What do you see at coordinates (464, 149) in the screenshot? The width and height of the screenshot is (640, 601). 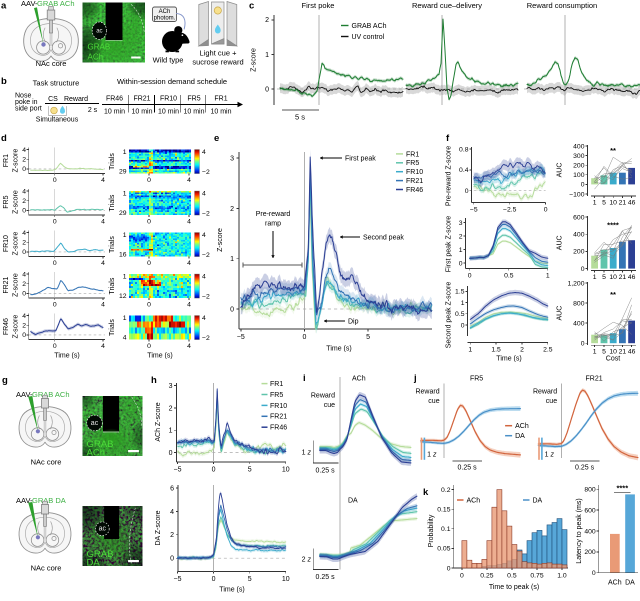 I see `svg-text: 0.8` at bounding box center [464, 149].